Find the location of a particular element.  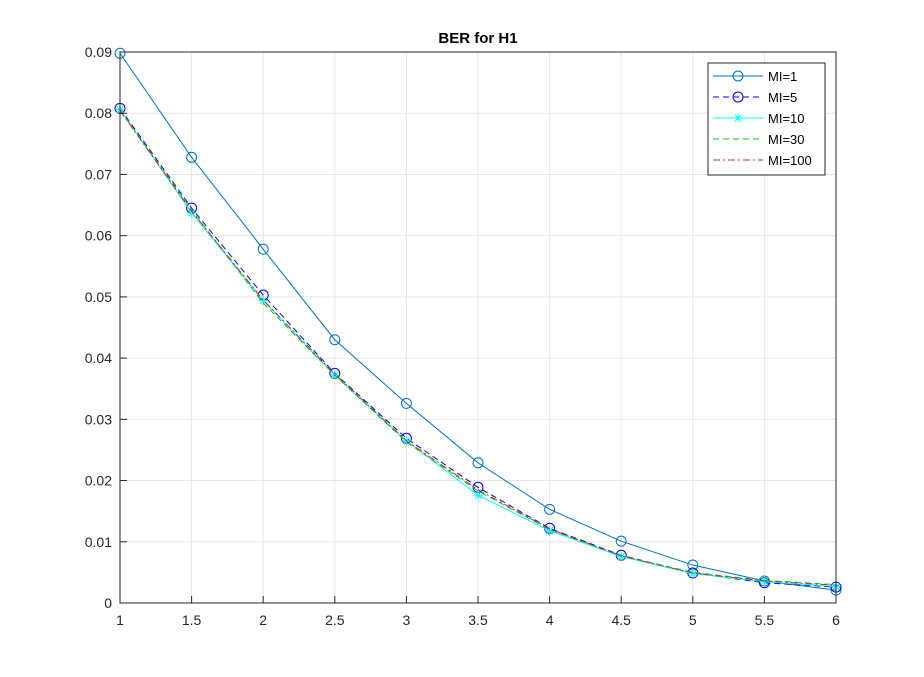

x-tick-label: 3 is located at coordinates (407, 620).